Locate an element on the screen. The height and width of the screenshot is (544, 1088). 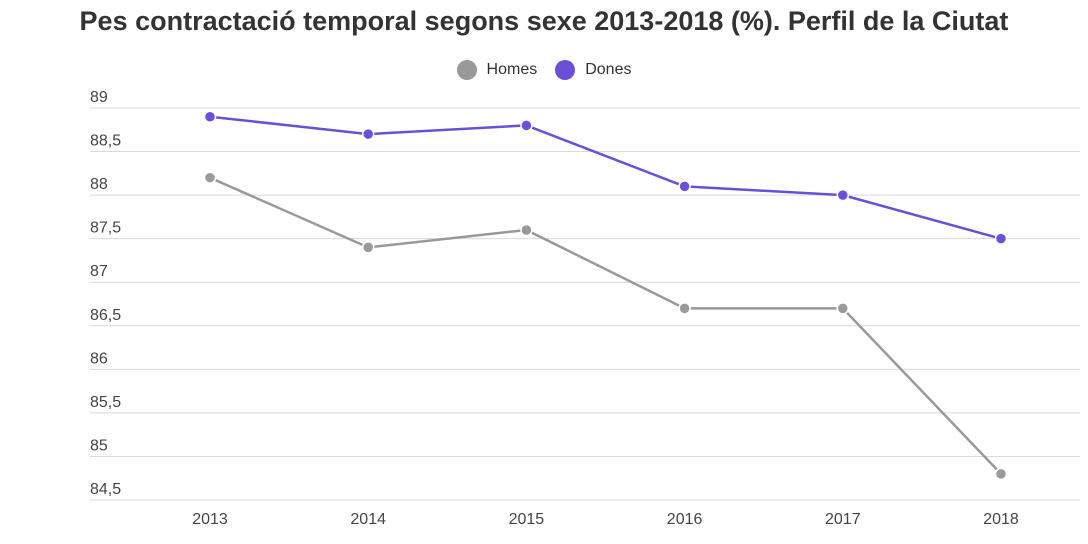
legend-item-homes: Homes is located at coordinates (497, 70).